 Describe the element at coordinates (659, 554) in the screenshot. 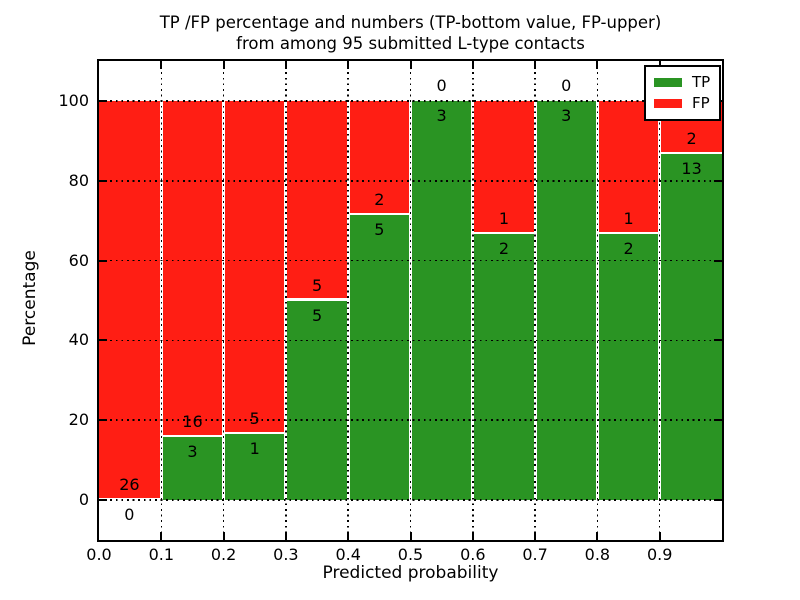

I see `x-tick-label: 0.9` at that location.